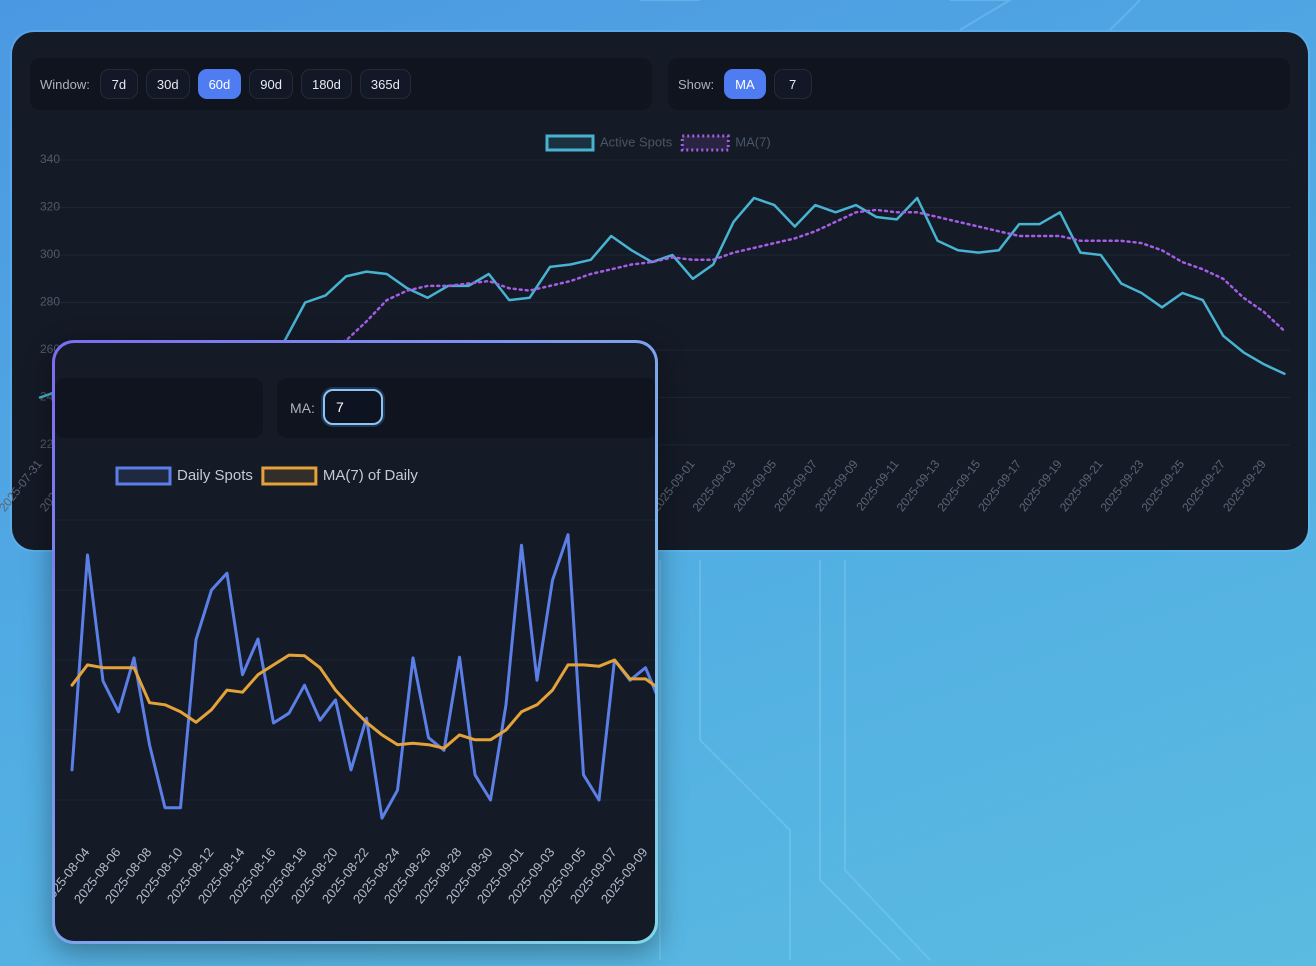 This screenshot has width=1316, height=966. Describe the element at coordinates (792, 84) in the screenshot. I see `show-option: 7` at that location.